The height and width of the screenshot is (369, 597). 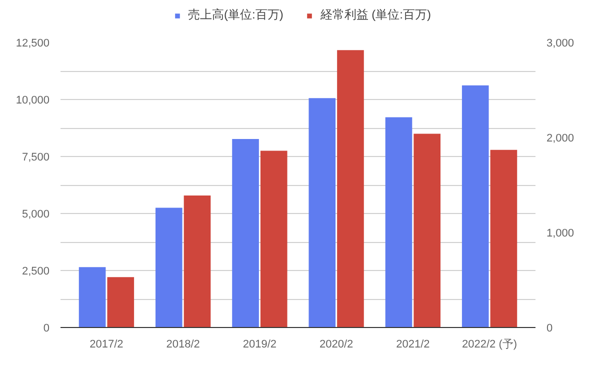 I want to click on x-tick-label: 2017/2, so click(x=107, y=344).